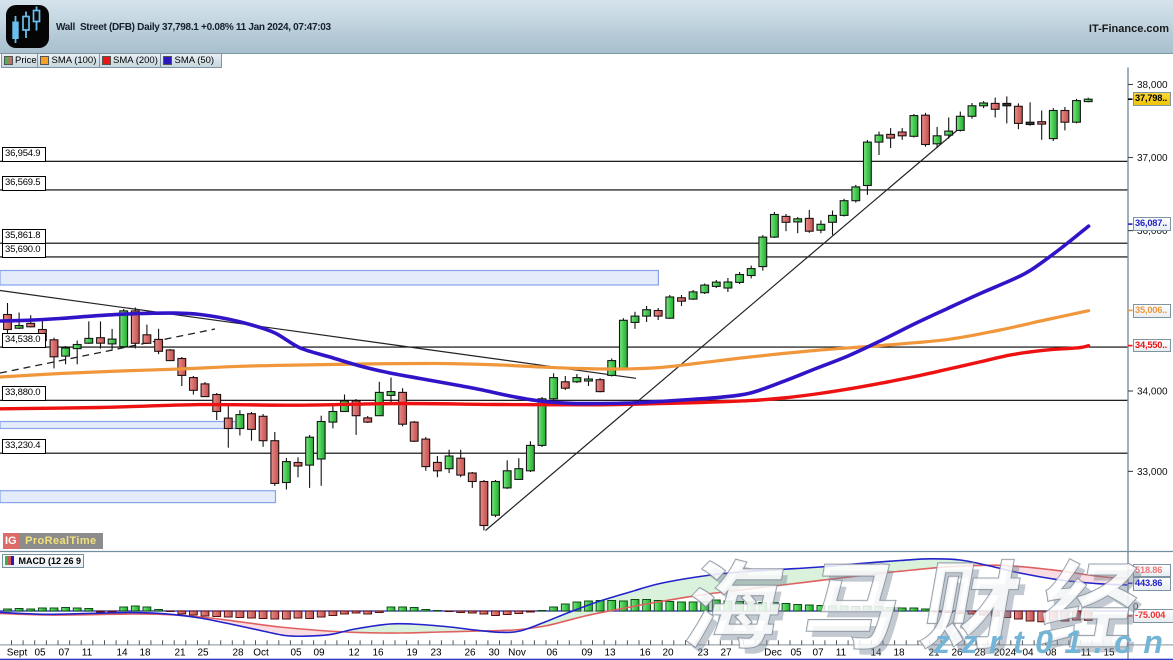  What do you see at coordinates (354, 653) in the screenshot?
I see `svg-text: 12` at bounding box center [354, 653].